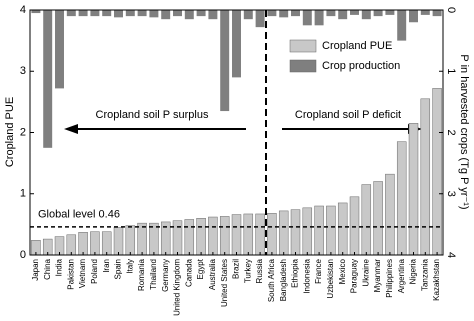  I want to click on y-tick-label: 2, so click(23, 132).